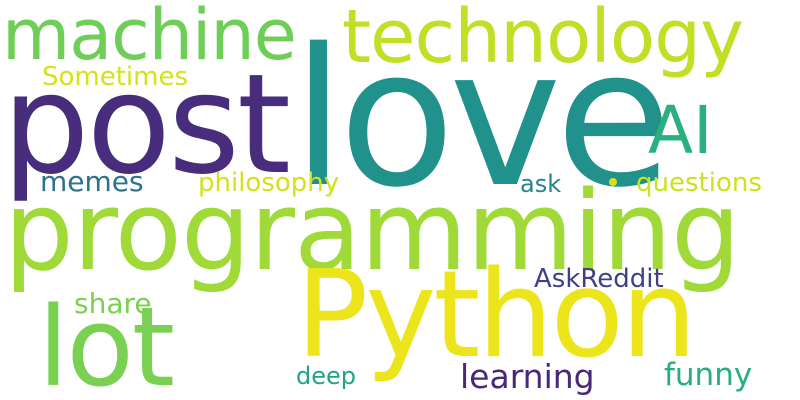 The image size is (800, 400). What do you see at coordinates (92, 181) in the screenshot?
I see `word-memes: memes` at bounding box center [92, 181].